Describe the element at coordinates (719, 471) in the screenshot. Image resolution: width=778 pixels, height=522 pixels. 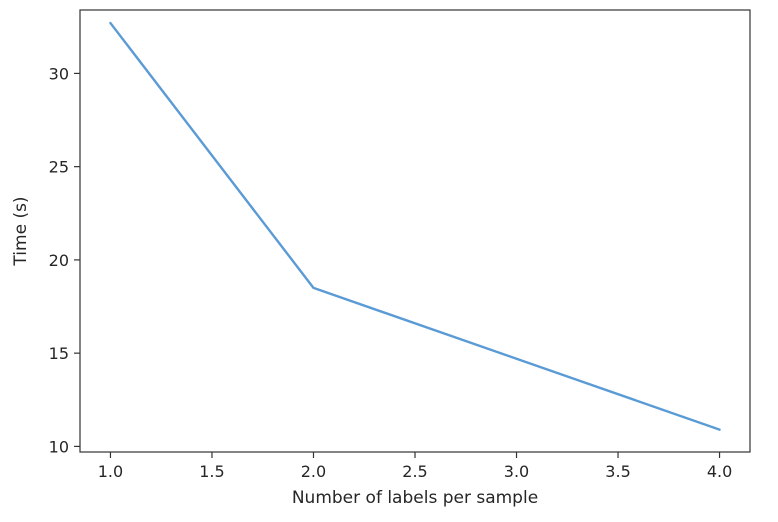
I see `x-tick-label: 4.0` at that location.